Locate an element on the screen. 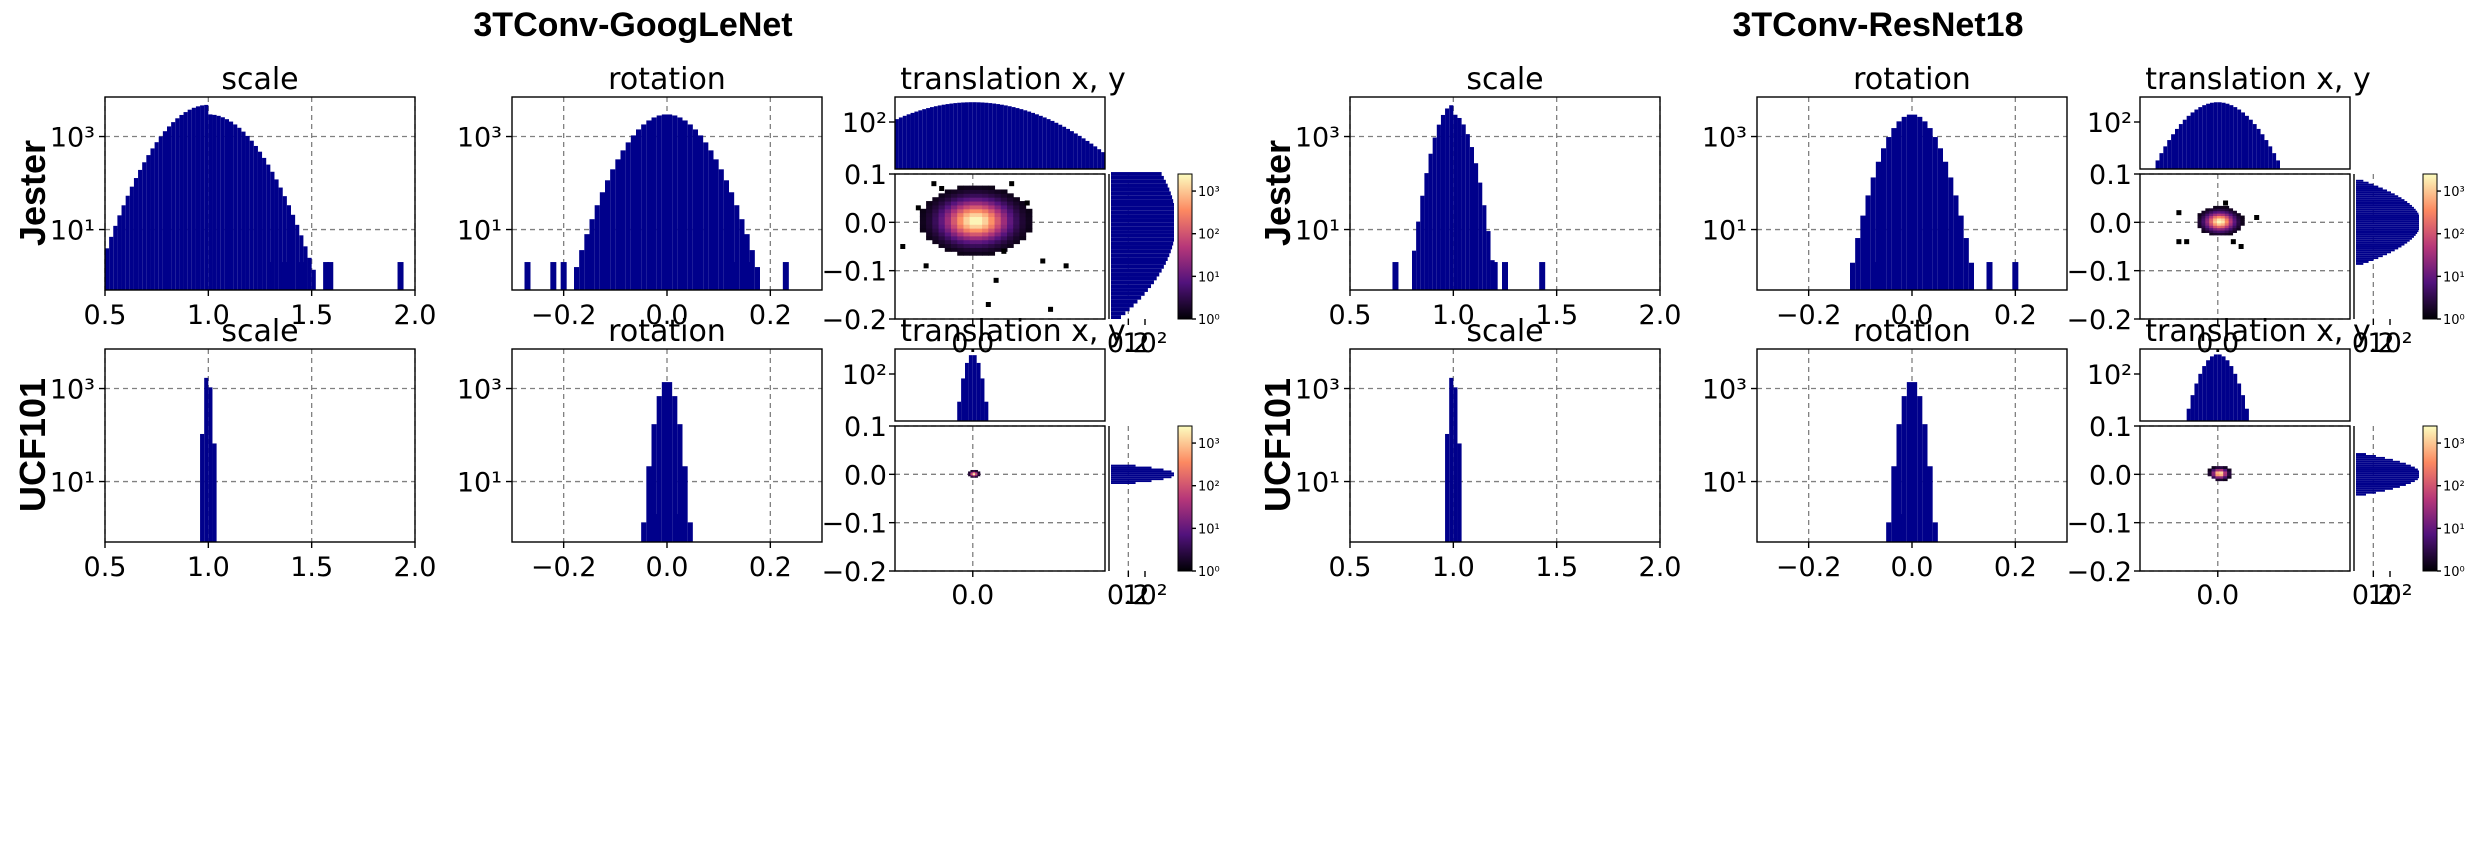 The image size is (2492, 855). colorbar-tick-label: 10² is located at coordinates (2454, 235).